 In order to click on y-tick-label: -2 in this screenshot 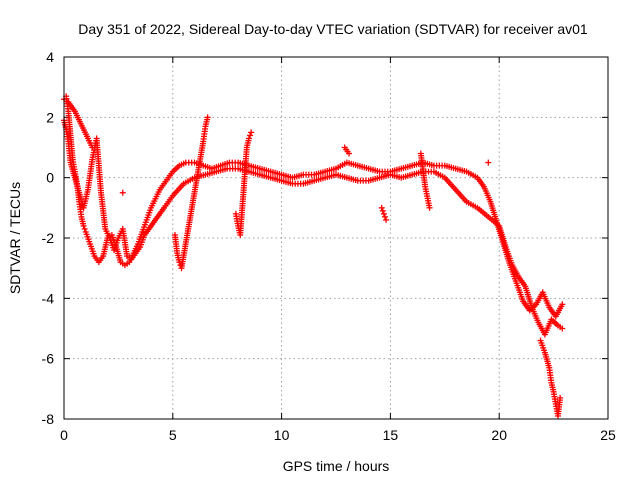, I will do `click(48, 238)`.